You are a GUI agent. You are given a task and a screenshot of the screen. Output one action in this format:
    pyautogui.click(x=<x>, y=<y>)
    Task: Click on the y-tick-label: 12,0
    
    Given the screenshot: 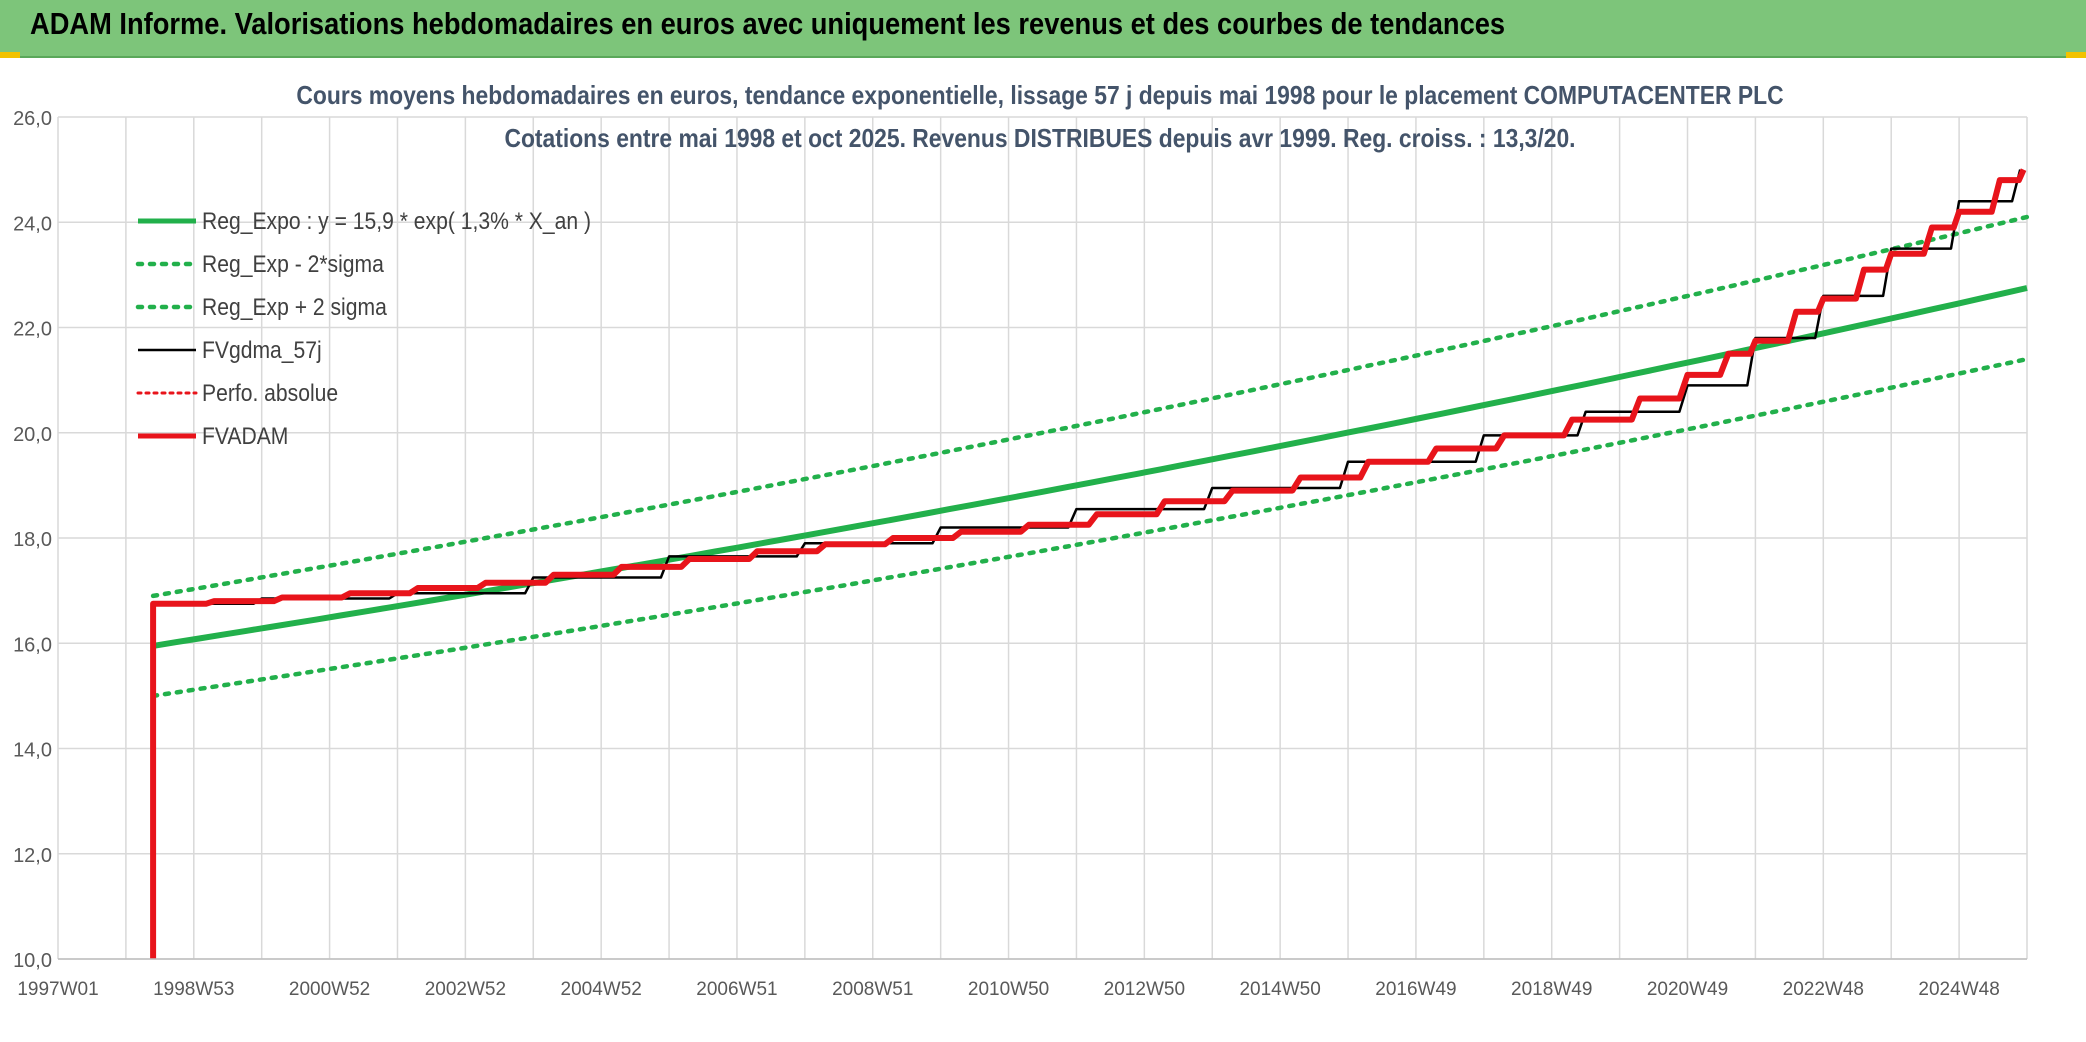 What is the action you would take?
    pyautogui.click(x=32, y=856)
    